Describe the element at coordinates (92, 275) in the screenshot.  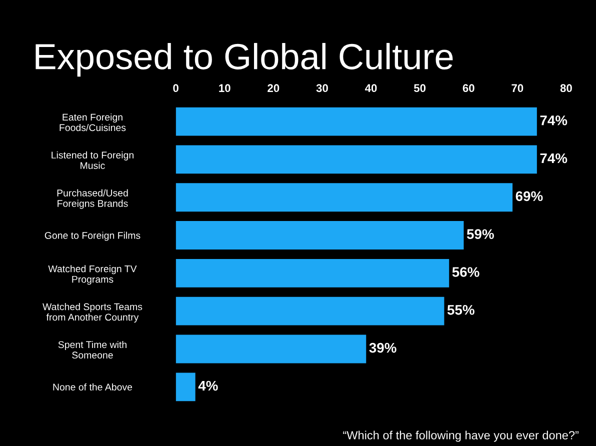
I see `y-tick-label: Watched Foreign TV Programs` at that location.